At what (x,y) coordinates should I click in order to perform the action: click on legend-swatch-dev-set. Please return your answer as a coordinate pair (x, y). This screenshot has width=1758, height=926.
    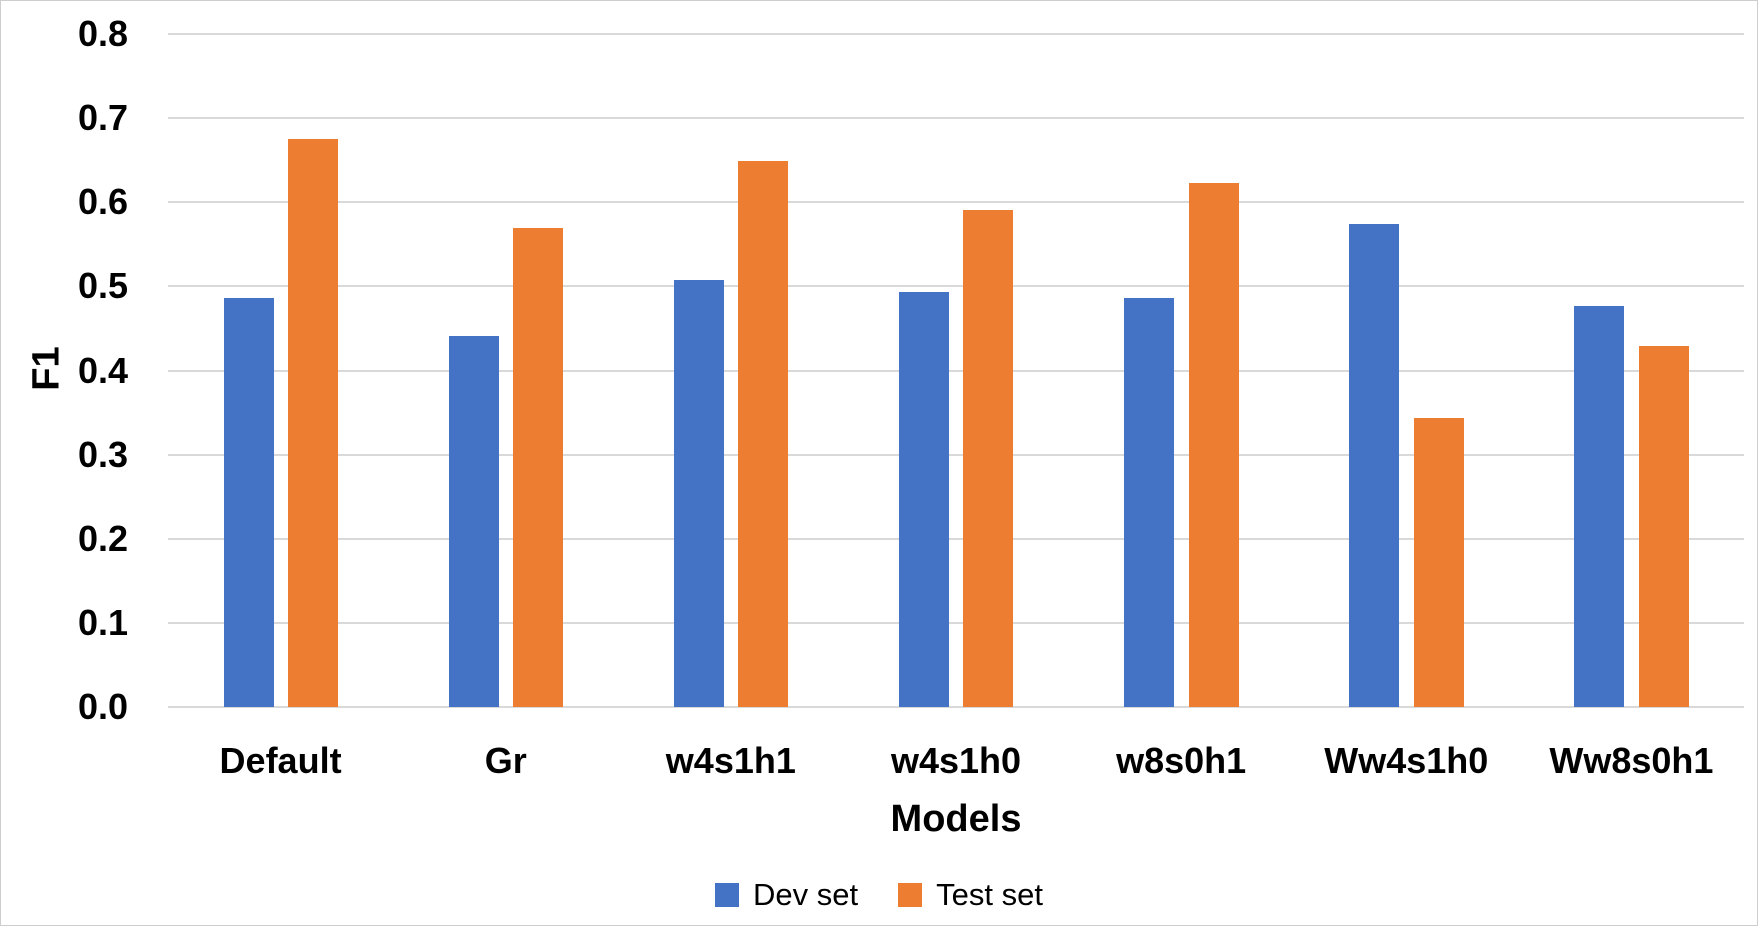
    Looking at the image, I should click on (727, 895).